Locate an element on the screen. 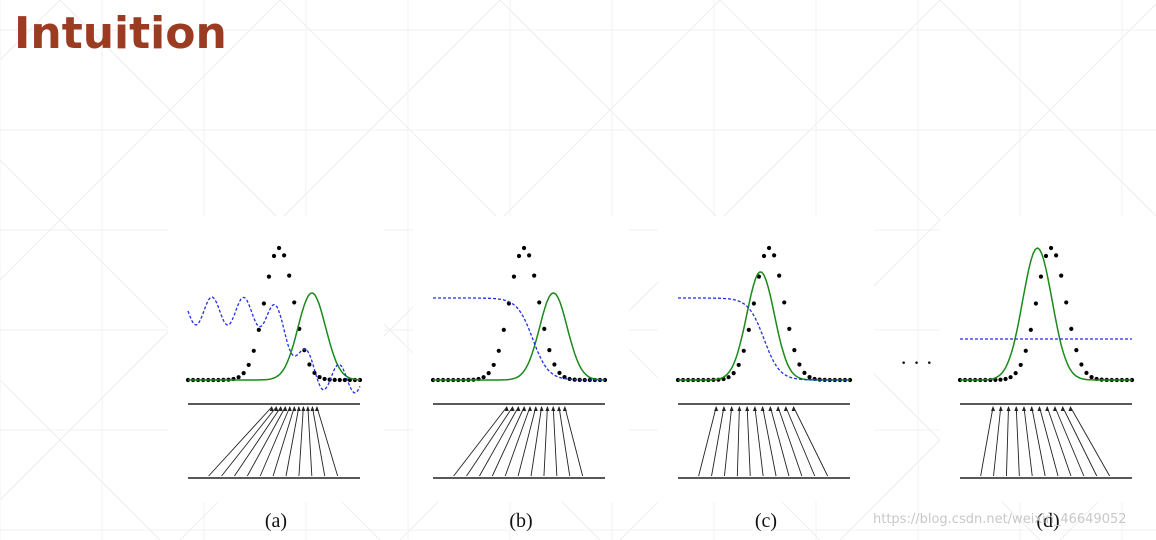  panel-a-plot is located at coordinates (274, 362).